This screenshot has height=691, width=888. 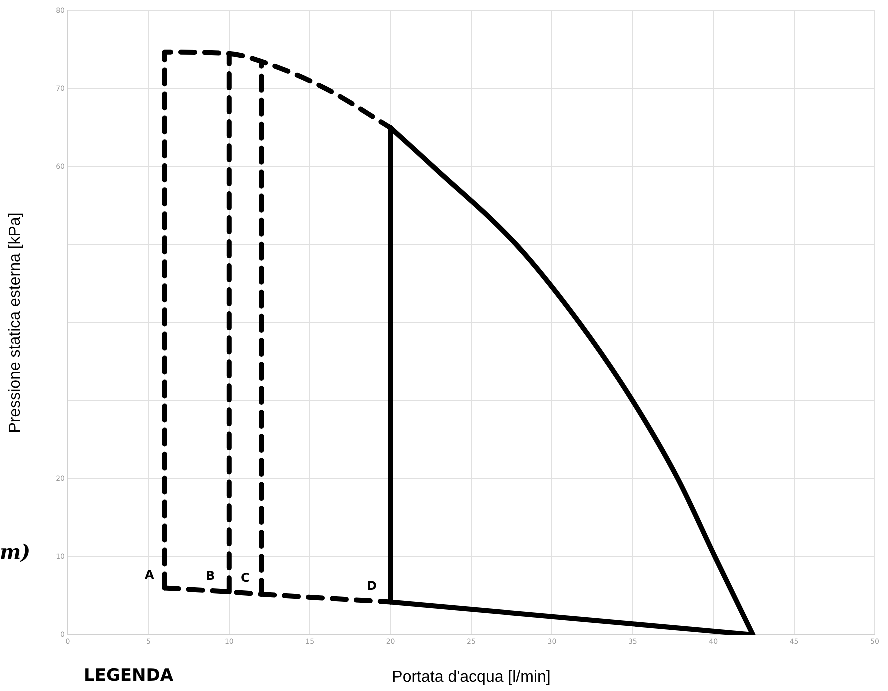 What do you see at coordinates (372, 586) in the screenshot?
I see `annotation: D` at bounding box center [372, 586].